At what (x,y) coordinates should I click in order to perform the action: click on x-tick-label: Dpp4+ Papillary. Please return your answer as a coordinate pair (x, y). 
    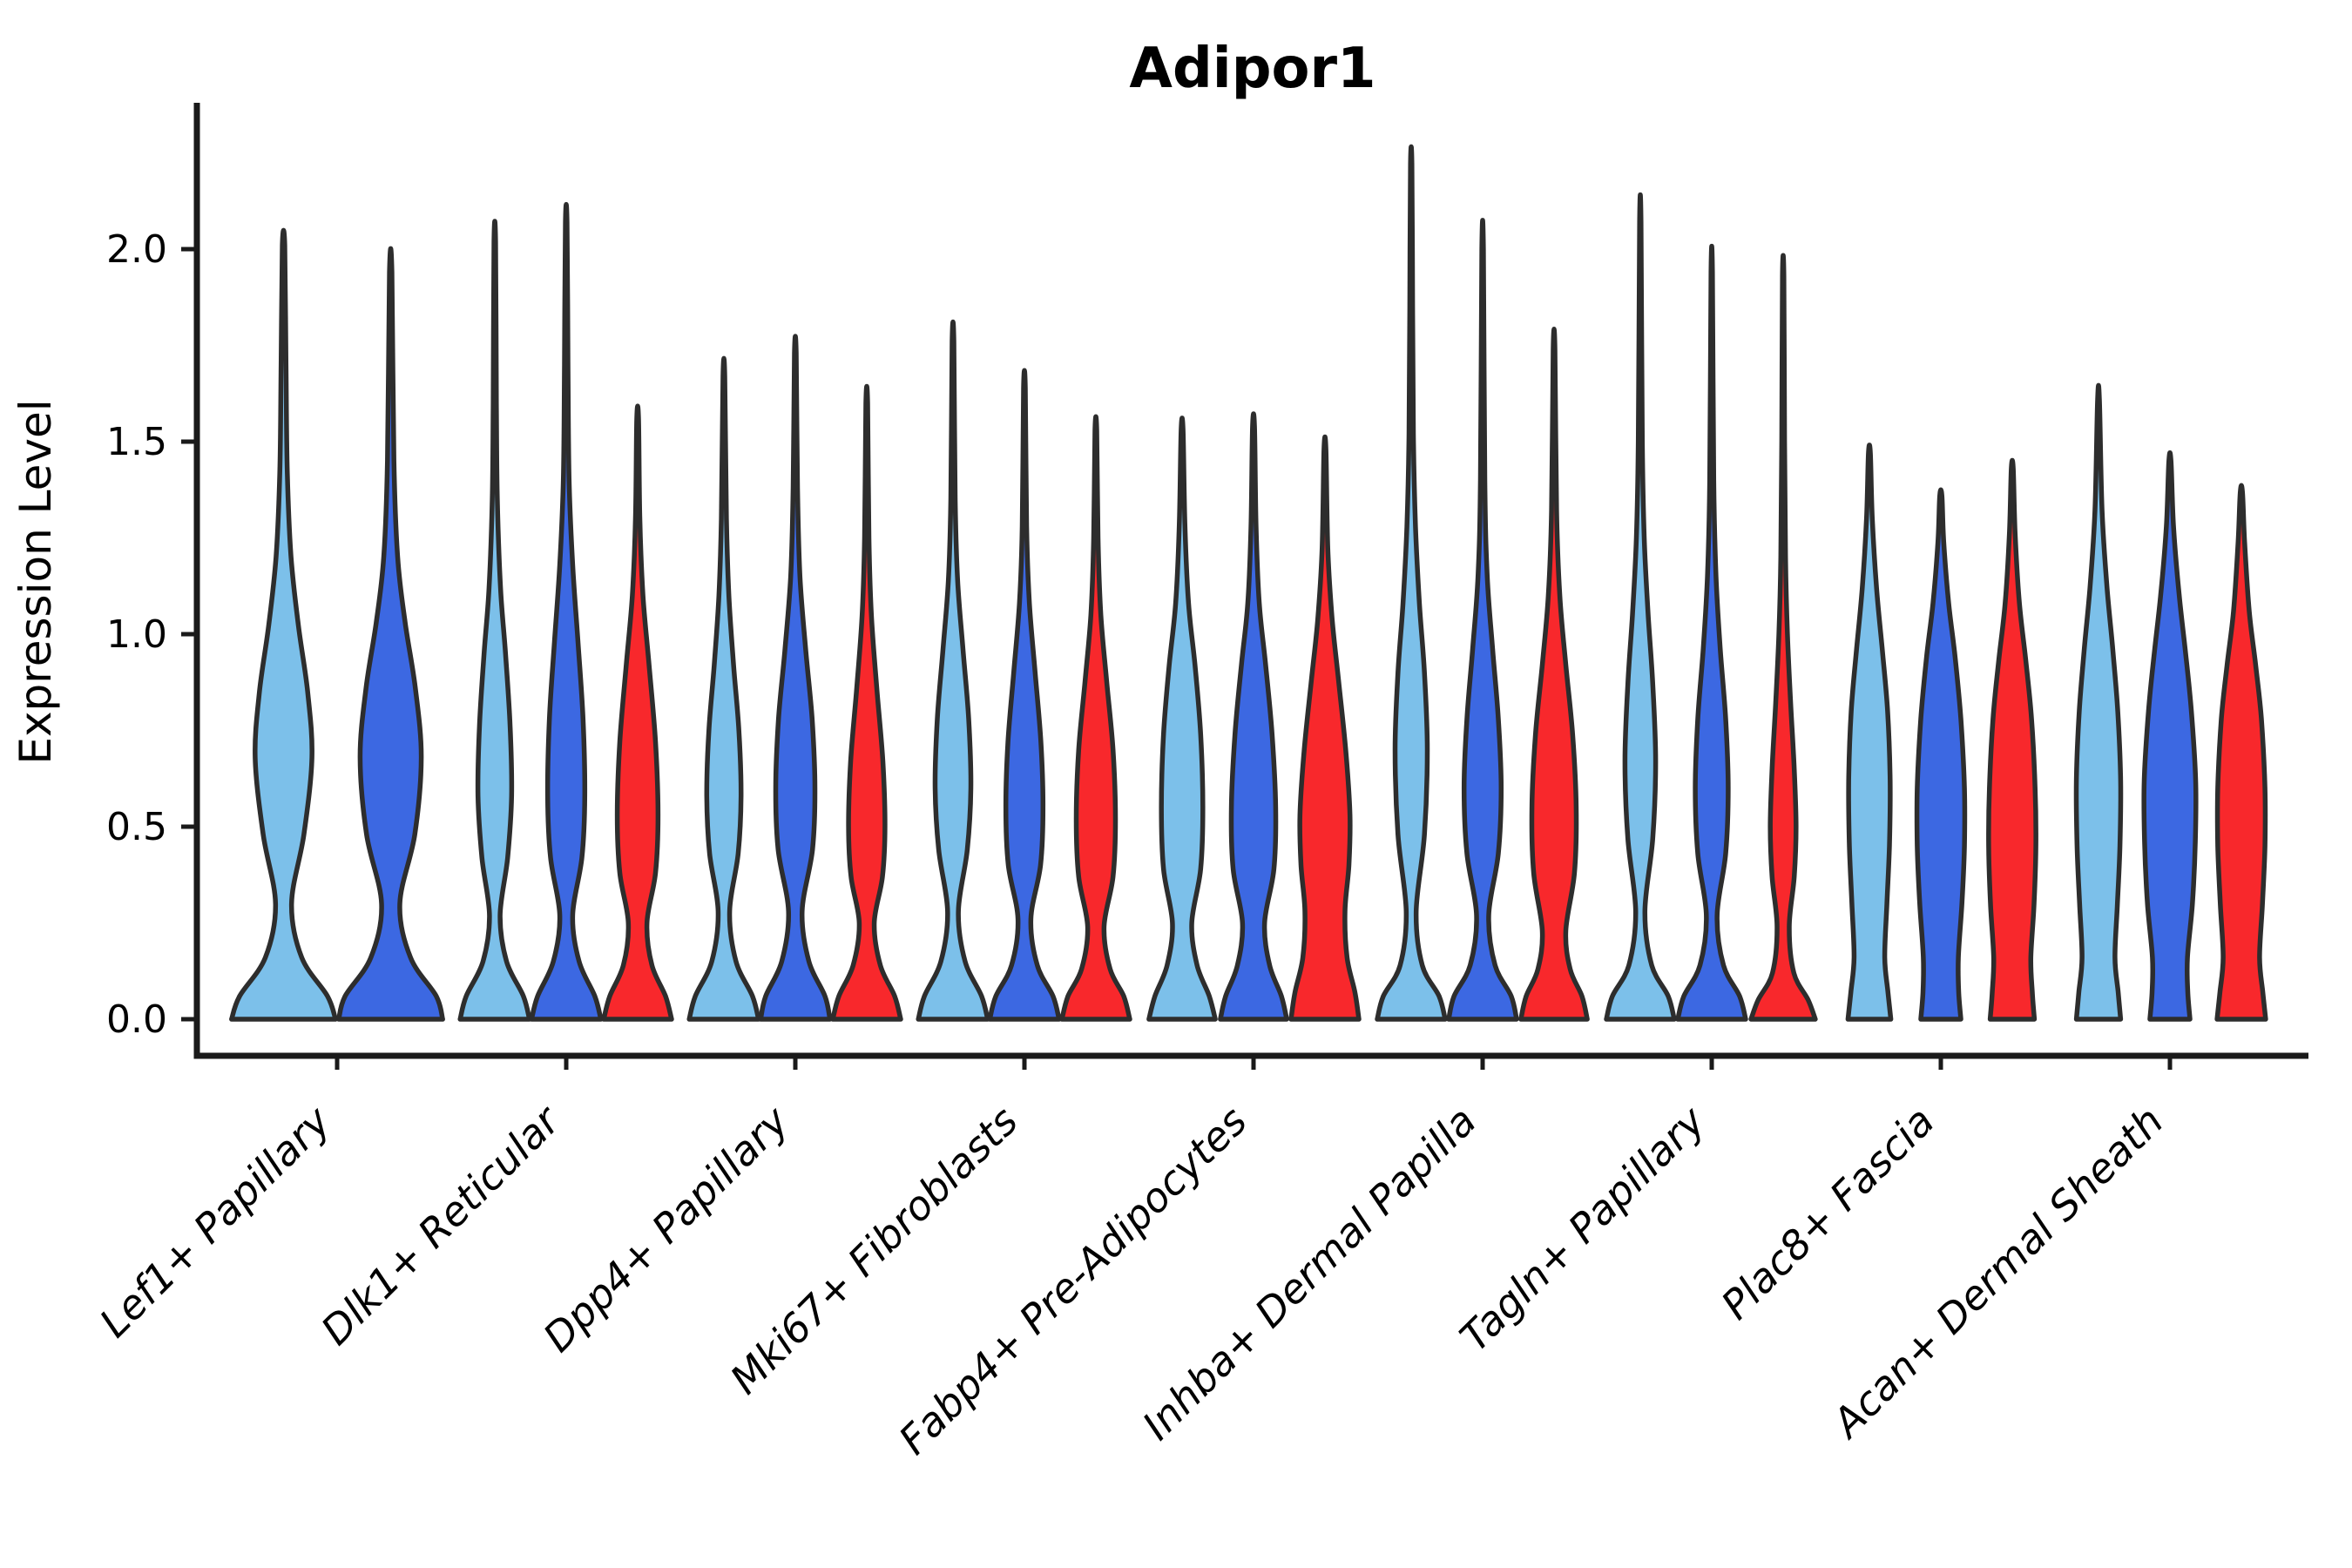
    Looking at the image, I should click on (666, 1229).